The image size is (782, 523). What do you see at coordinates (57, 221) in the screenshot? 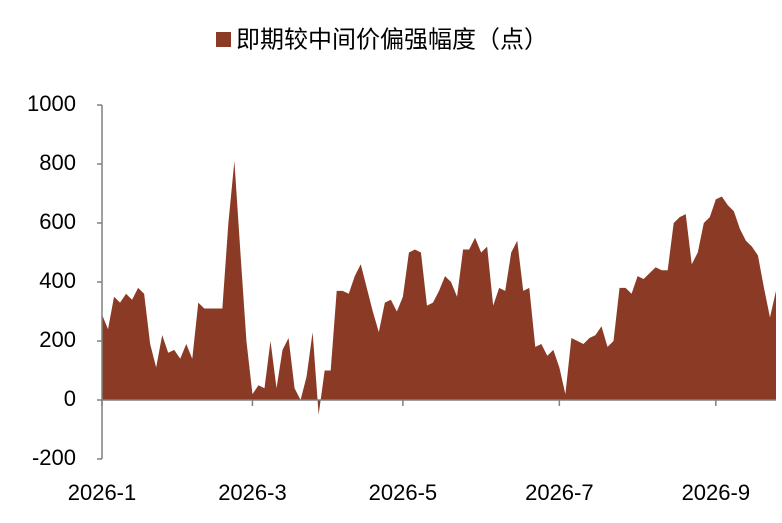
I see `y-tick-label: 600` at bounding box center [57, 221].